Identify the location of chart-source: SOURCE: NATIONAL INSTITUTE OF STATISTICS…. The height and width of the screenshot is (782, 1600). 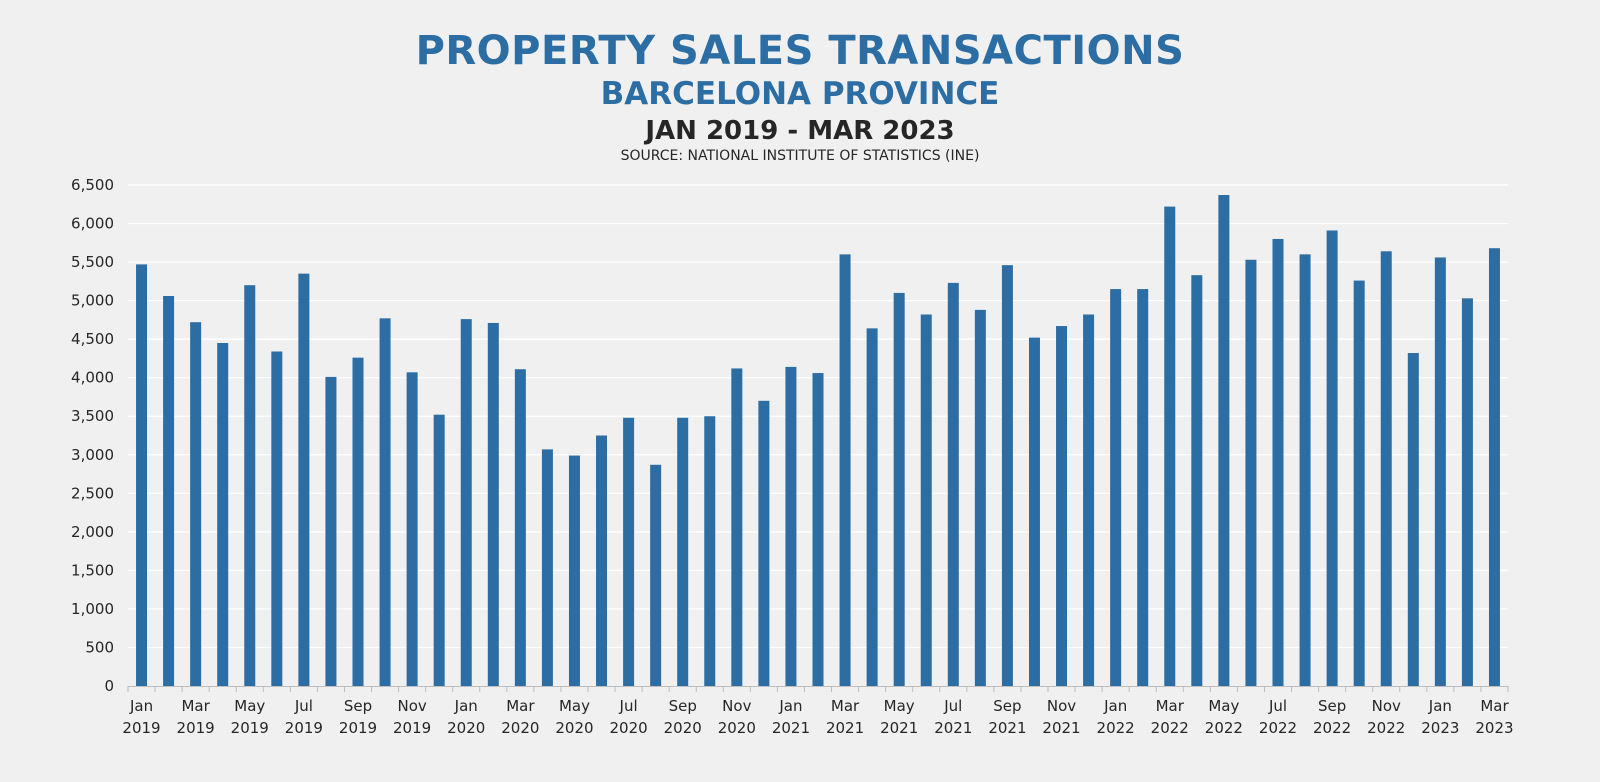
(800, 156).